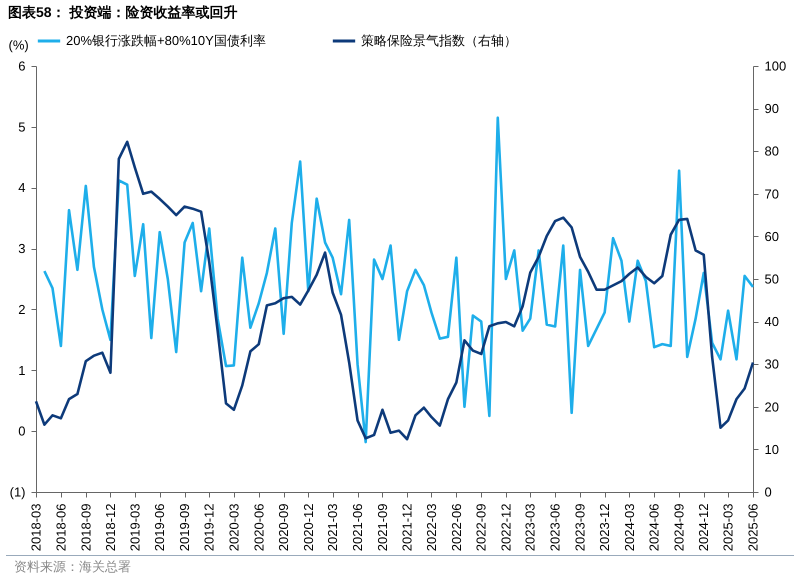  What do you see at coordinates (60, 528) in the screenshot?
I see `x-tick-label: 2018-06` at bounding box center [60, 528].